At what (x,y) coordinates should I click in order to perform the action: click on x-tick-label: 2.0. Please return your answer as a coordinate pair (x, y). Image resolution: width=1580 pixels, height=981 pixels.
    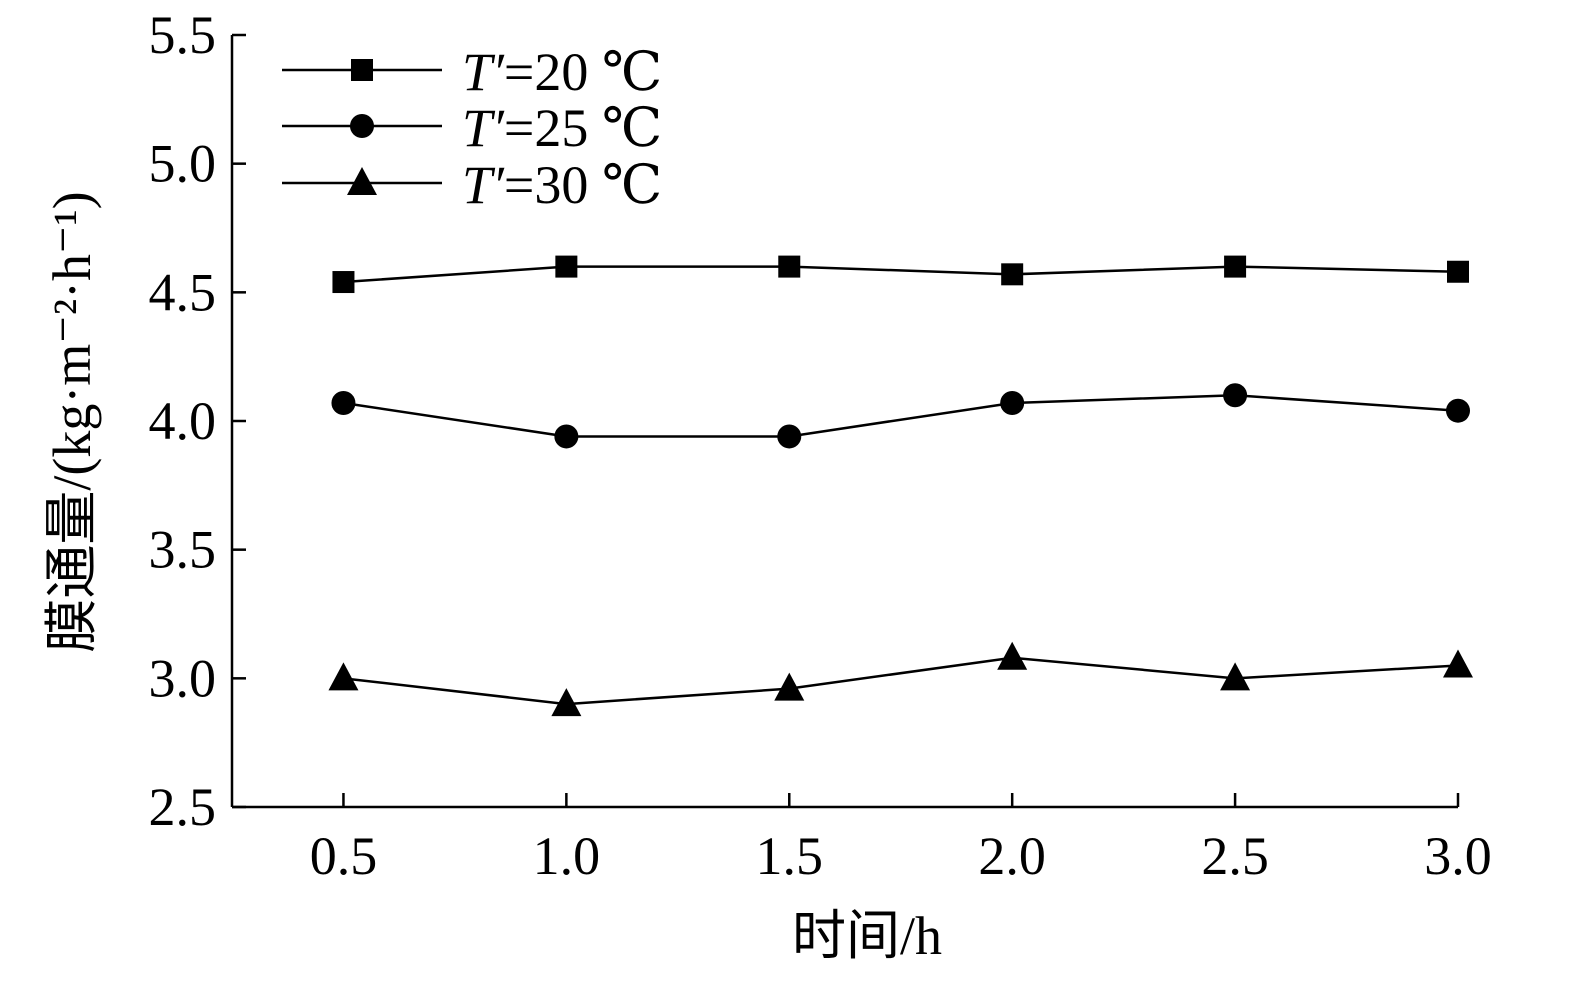
    Looking at the image, I should click on (1012, 856).